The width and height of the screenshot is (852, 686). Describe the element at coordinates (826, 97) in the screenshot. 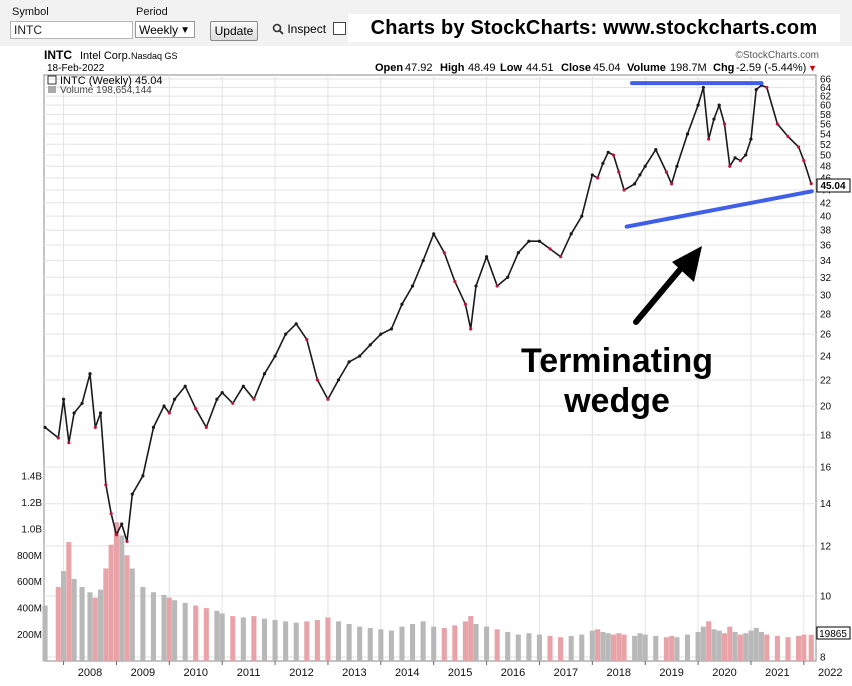

I see `price-tick-label: 62` at that location.